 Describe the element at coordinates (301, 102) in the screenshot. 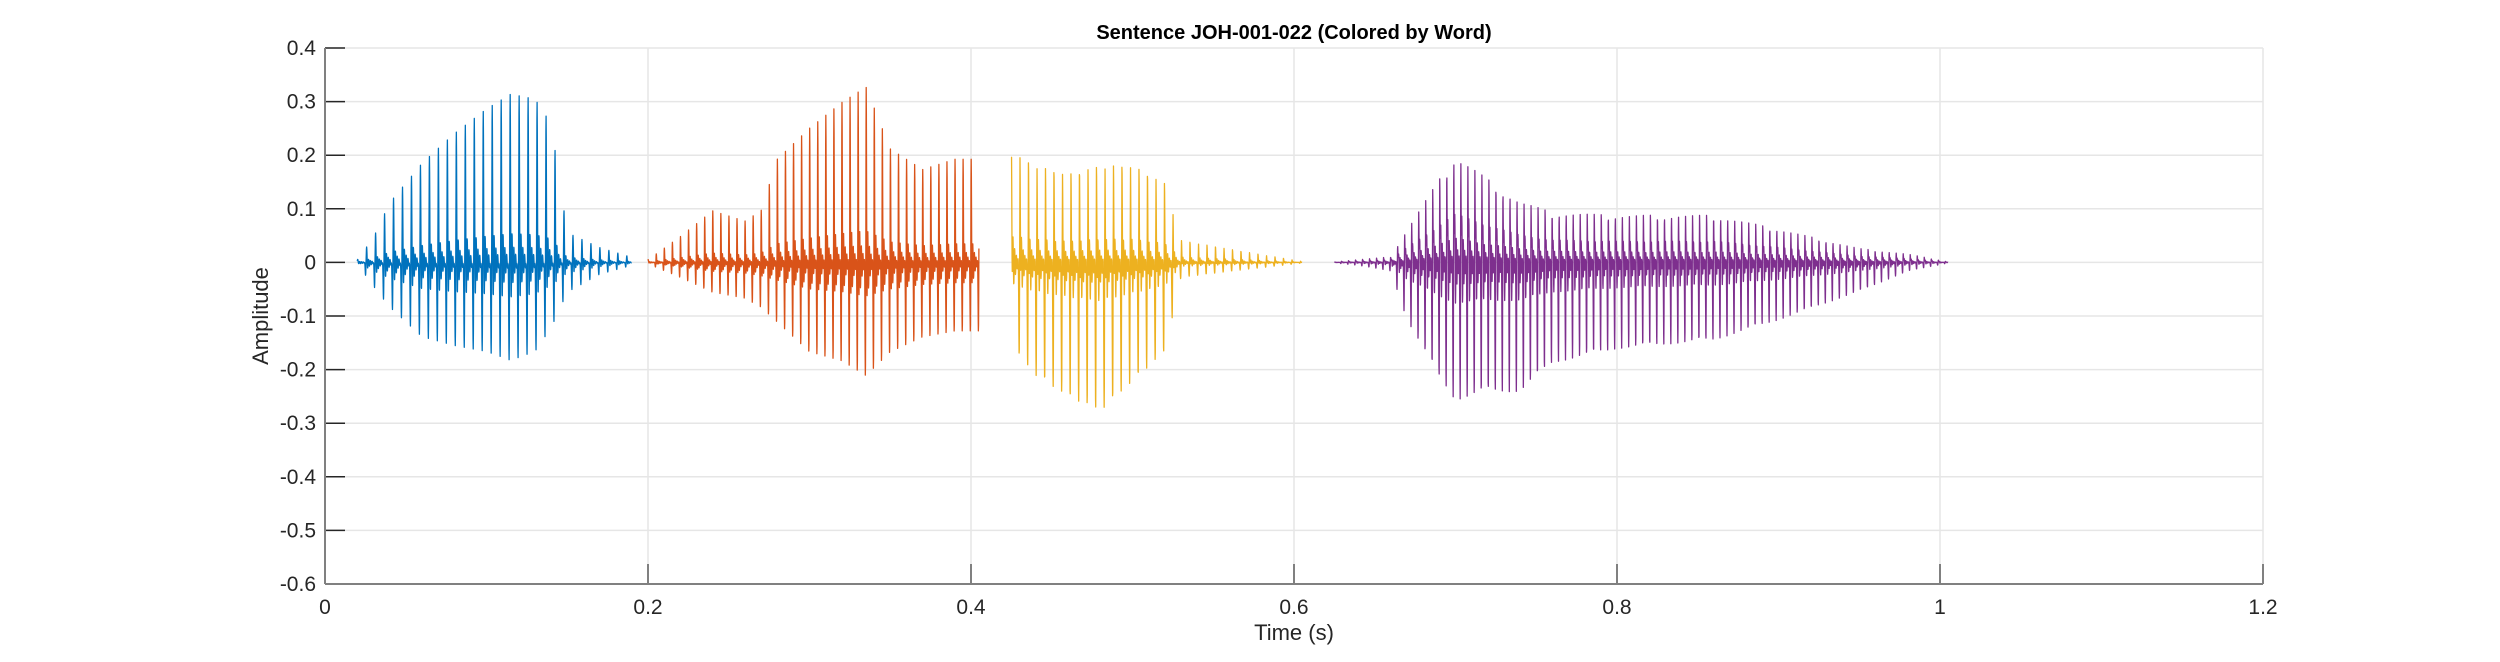

I see `y-tick-label: 0.3` at that location.